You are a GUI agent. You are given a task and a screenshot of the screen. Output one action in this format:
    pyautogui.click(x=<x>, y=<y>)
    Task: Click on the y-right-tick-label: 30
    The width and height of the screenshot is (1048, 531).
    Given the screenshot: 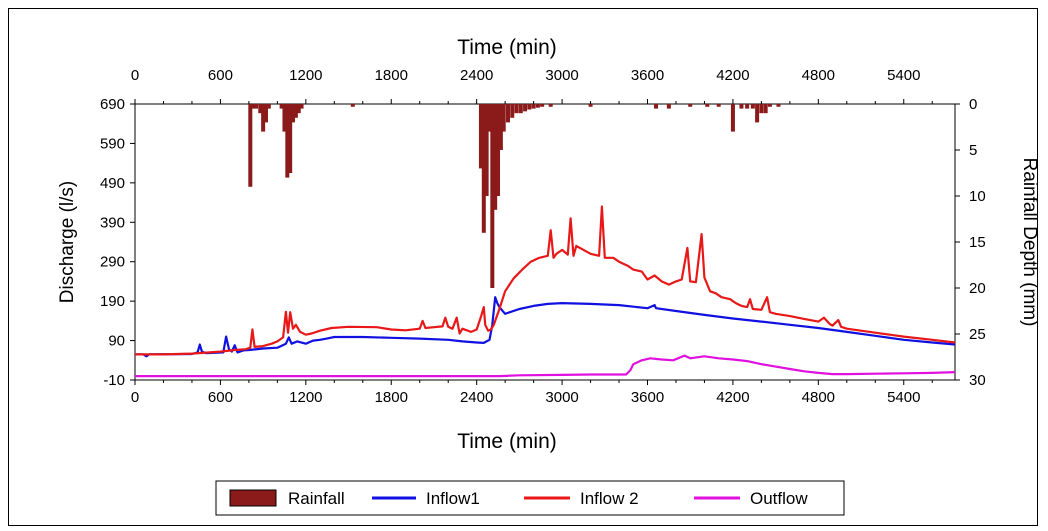 What is the action you would take?
    pyautogui.click(x=977, y=380)
    